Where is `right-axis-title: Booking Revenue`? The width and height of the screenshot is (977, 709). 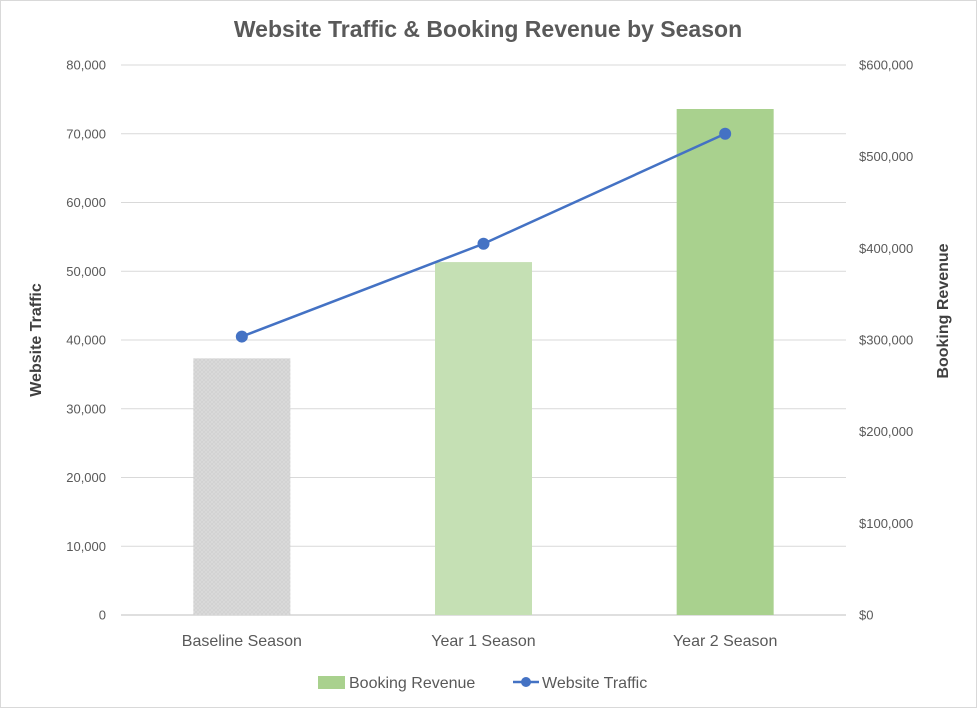
right-axis-title: Booking Revenue is located at coordinates (943, 310).